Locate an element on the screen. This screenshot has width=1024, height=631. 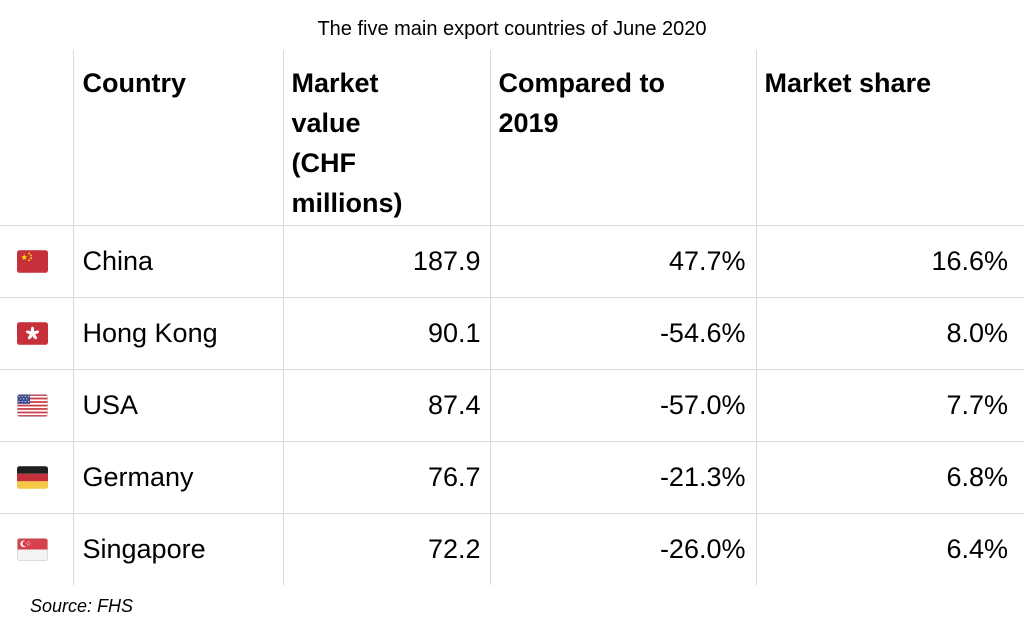
table-row-china: China 187.9 47.7% 16.6% is located at coordinates (512, 260).